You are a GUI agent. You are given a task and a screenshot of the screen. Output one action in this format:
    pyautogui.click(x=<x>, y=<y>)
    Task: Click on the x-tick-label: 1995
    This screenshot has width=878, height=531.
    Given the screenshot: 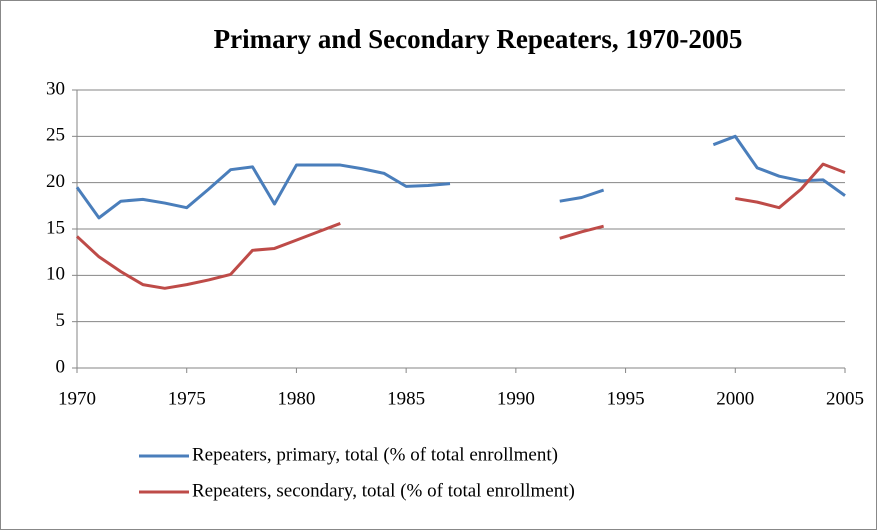 What is the action you would take?
    pyautogui.click(x=626, y=398)
    